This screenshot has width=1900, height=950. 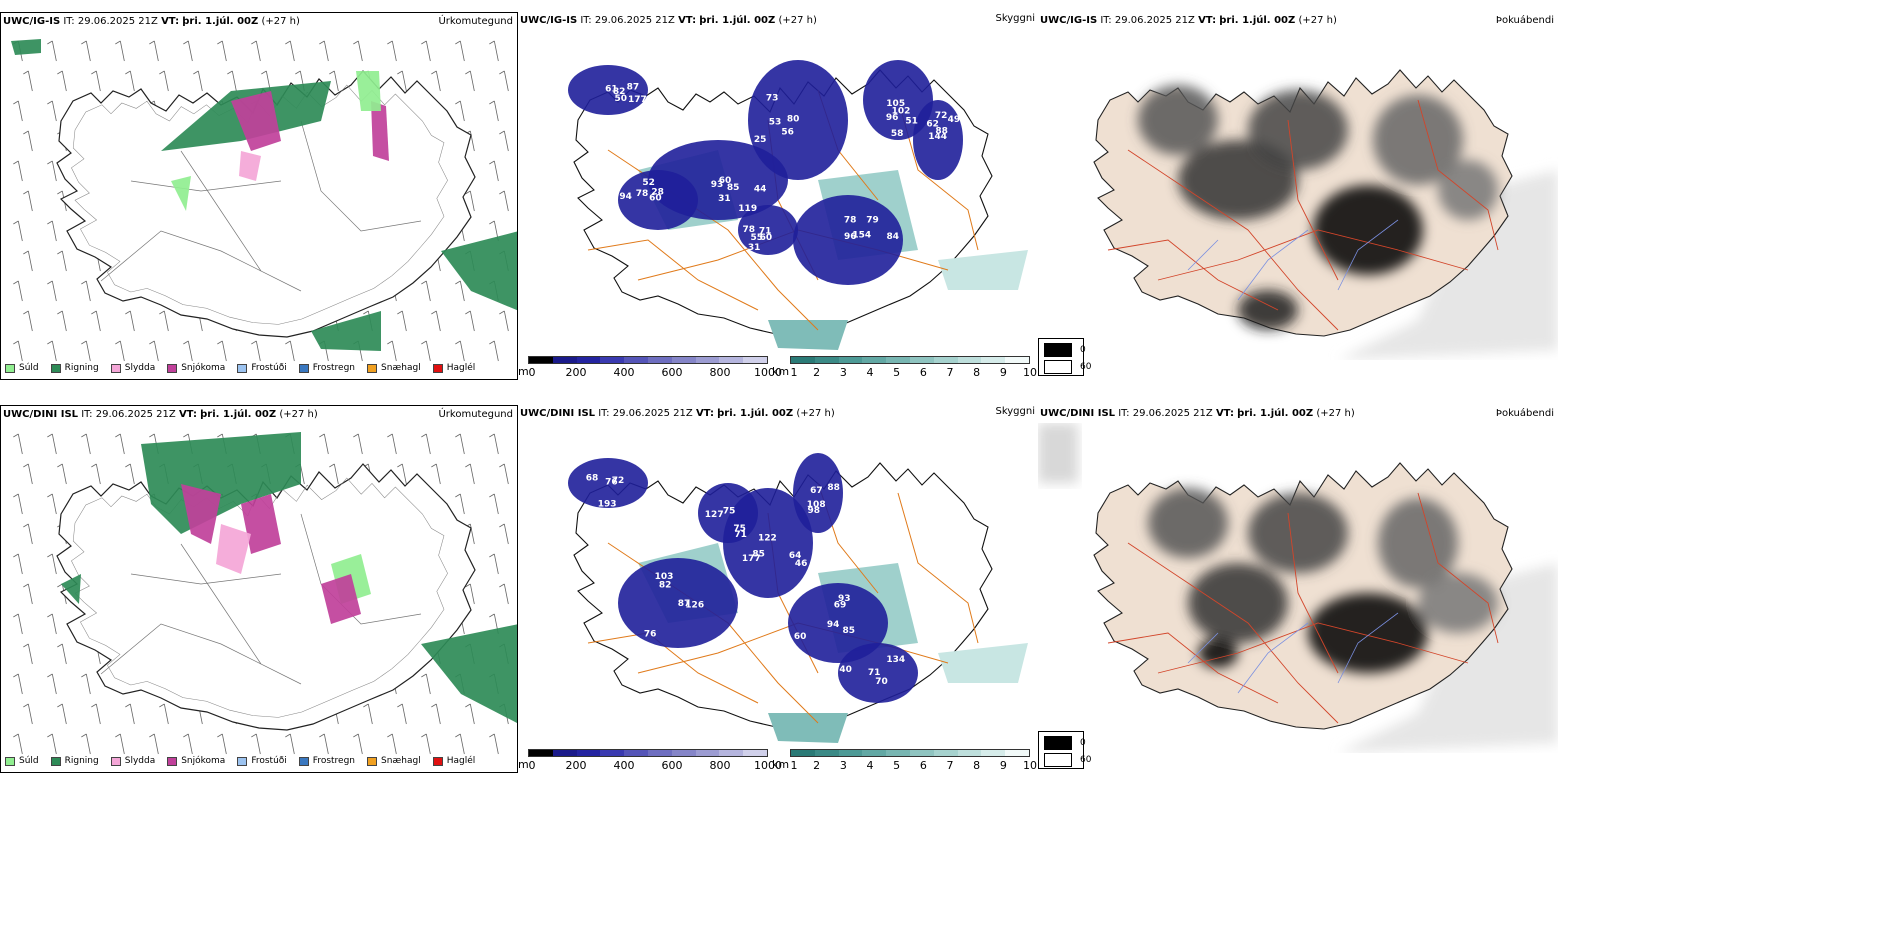 I want to click on cloud-value-label: 119, so click(x=747, y=209).